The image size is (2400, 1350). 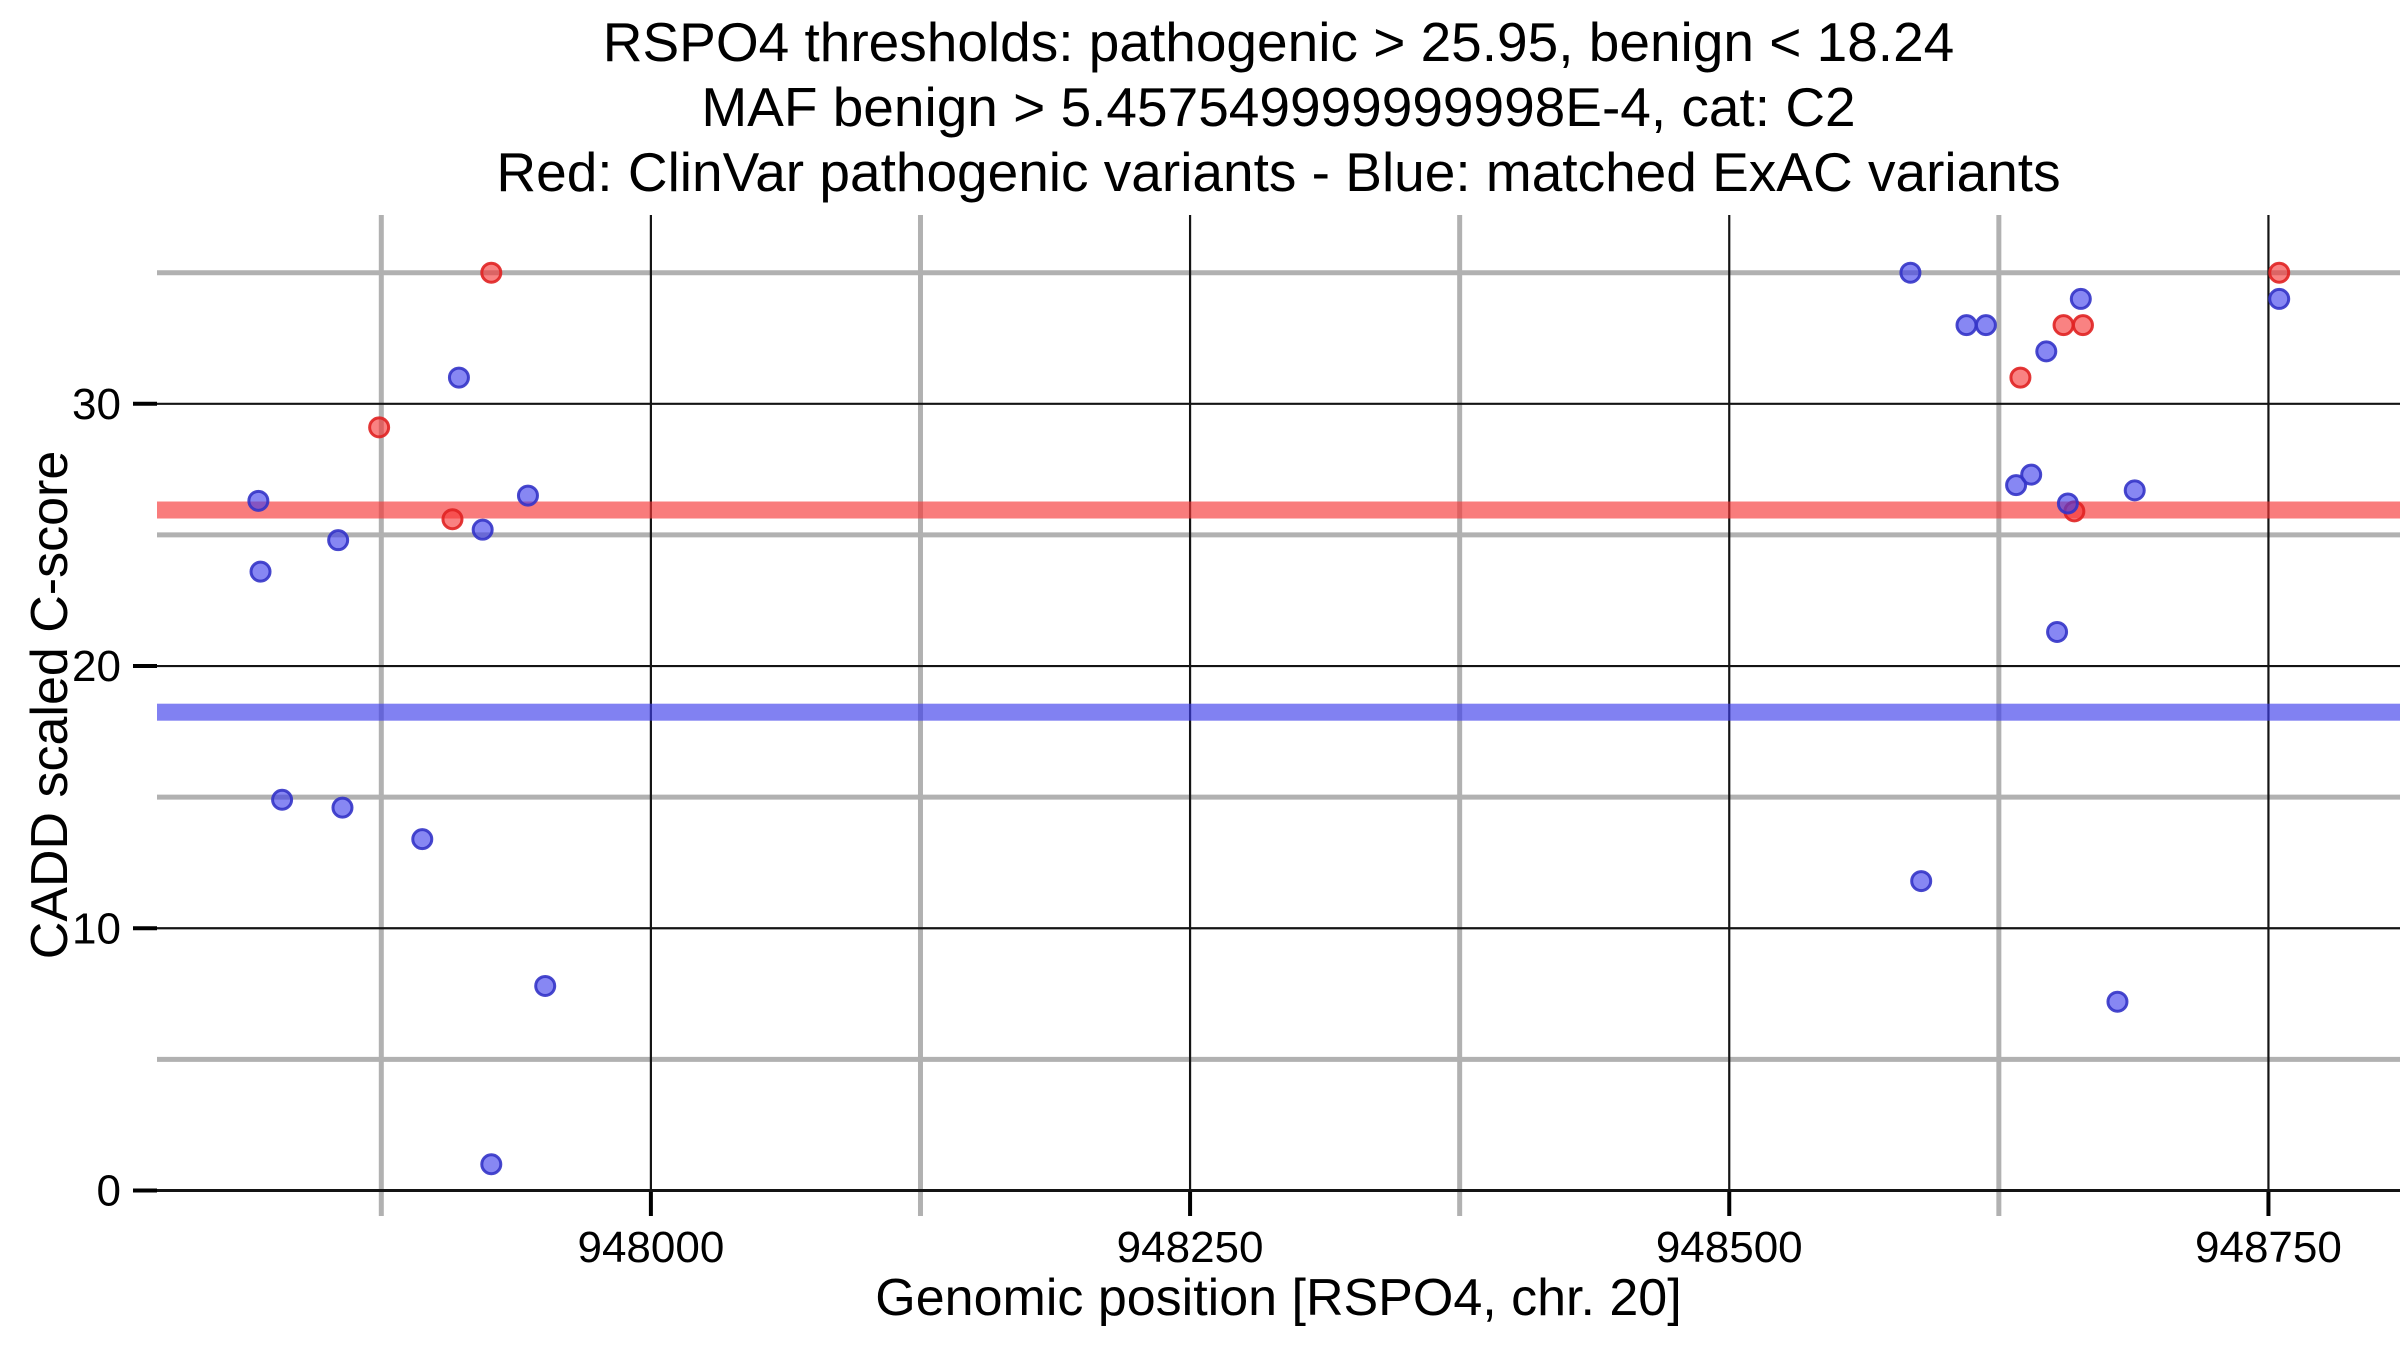 What do you see at coordinates (96, 404) in the screenshot?
I see `y-tick-label: 30` at bounding box center [96, 404].